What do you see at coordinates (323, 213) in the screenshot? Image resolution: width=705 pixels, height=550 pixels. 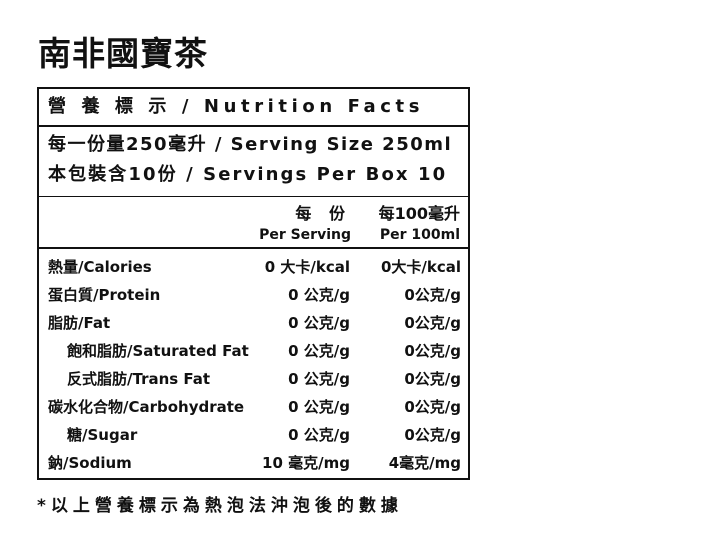 I see `per-serving-zh: 每 份` at bounding box center [323, 213].